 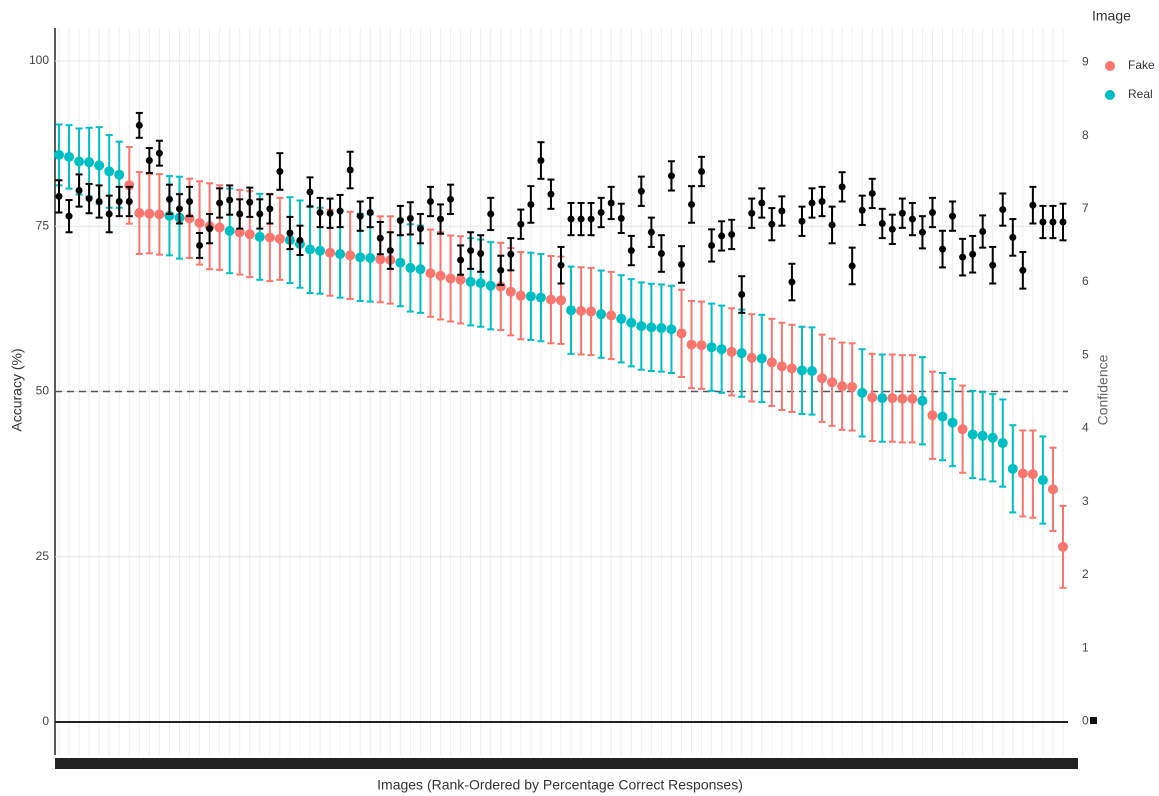 I want to click on y-tick-label: 50, so click(x=43, y=391).